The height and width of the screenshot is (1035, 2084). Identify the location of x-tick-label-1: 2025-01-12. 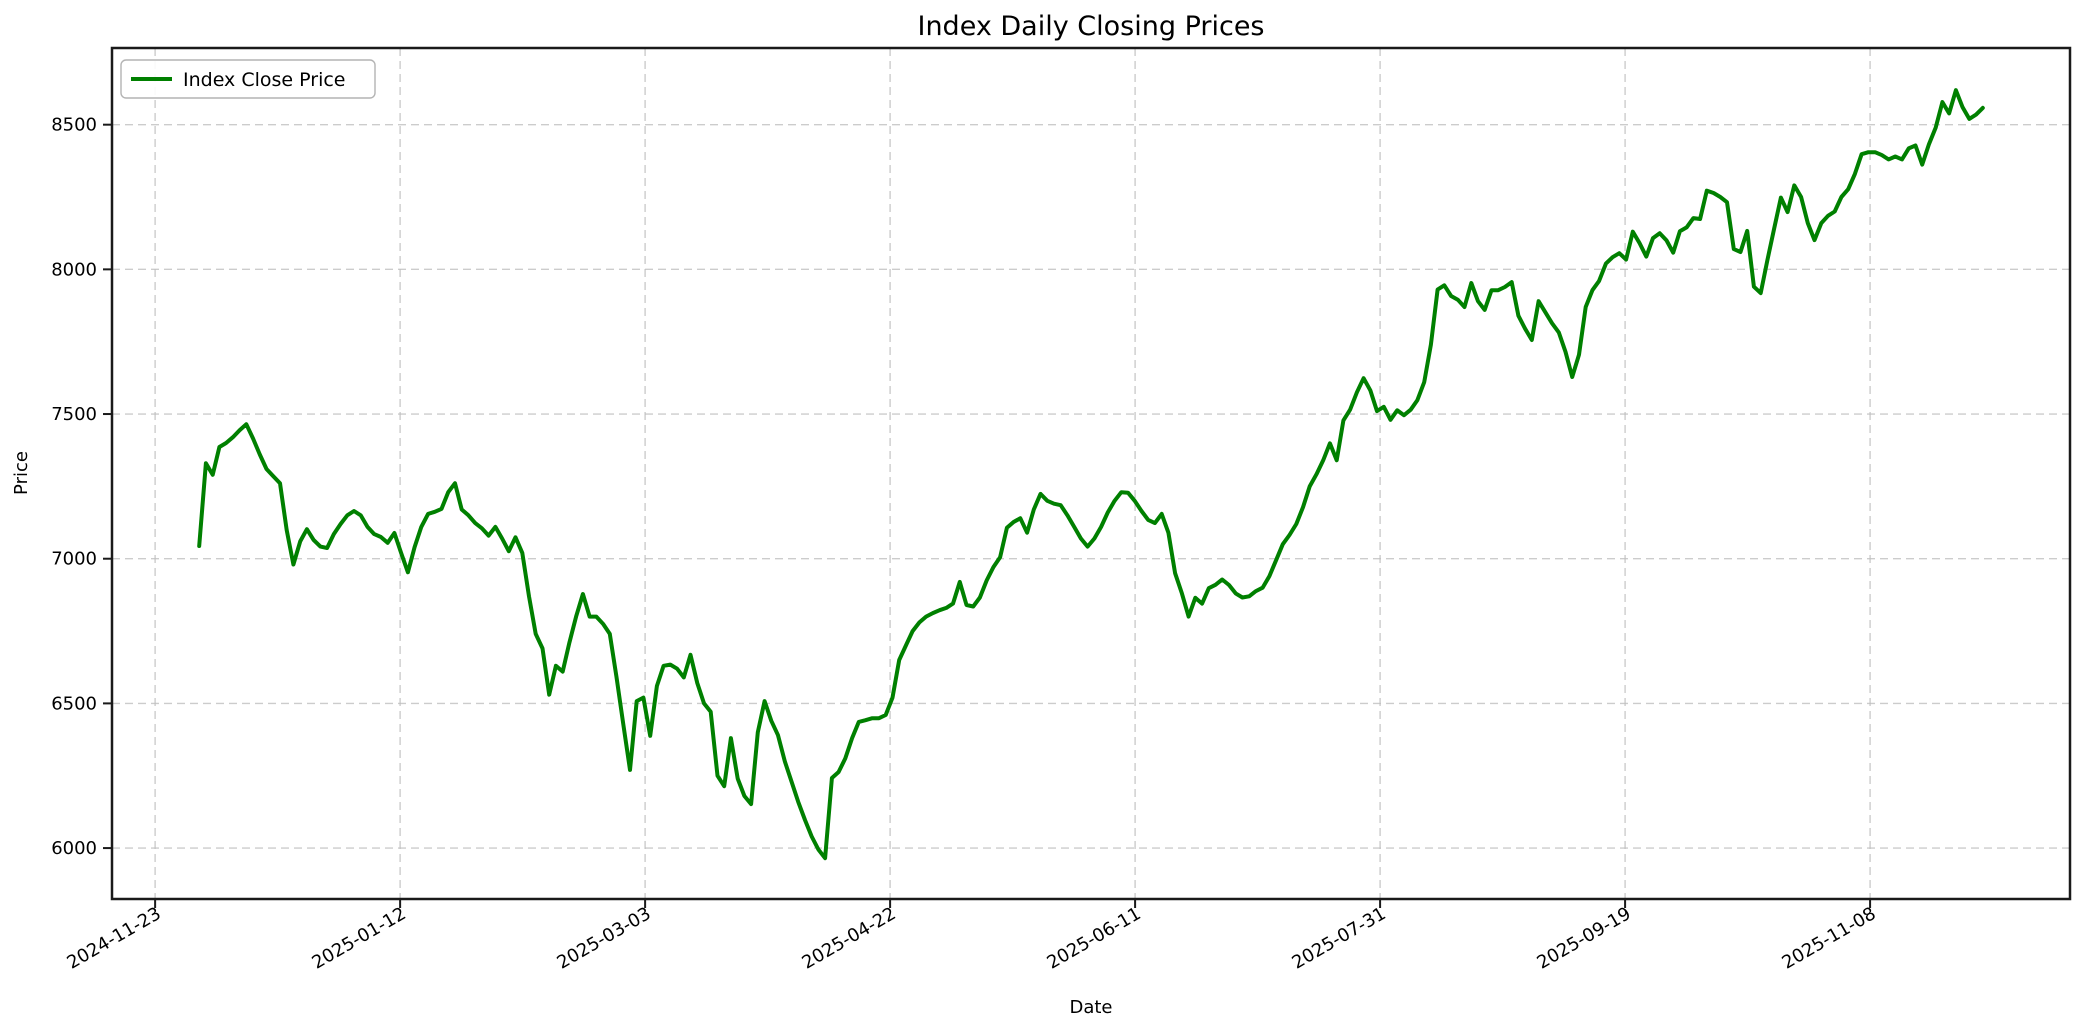
(359, 938).